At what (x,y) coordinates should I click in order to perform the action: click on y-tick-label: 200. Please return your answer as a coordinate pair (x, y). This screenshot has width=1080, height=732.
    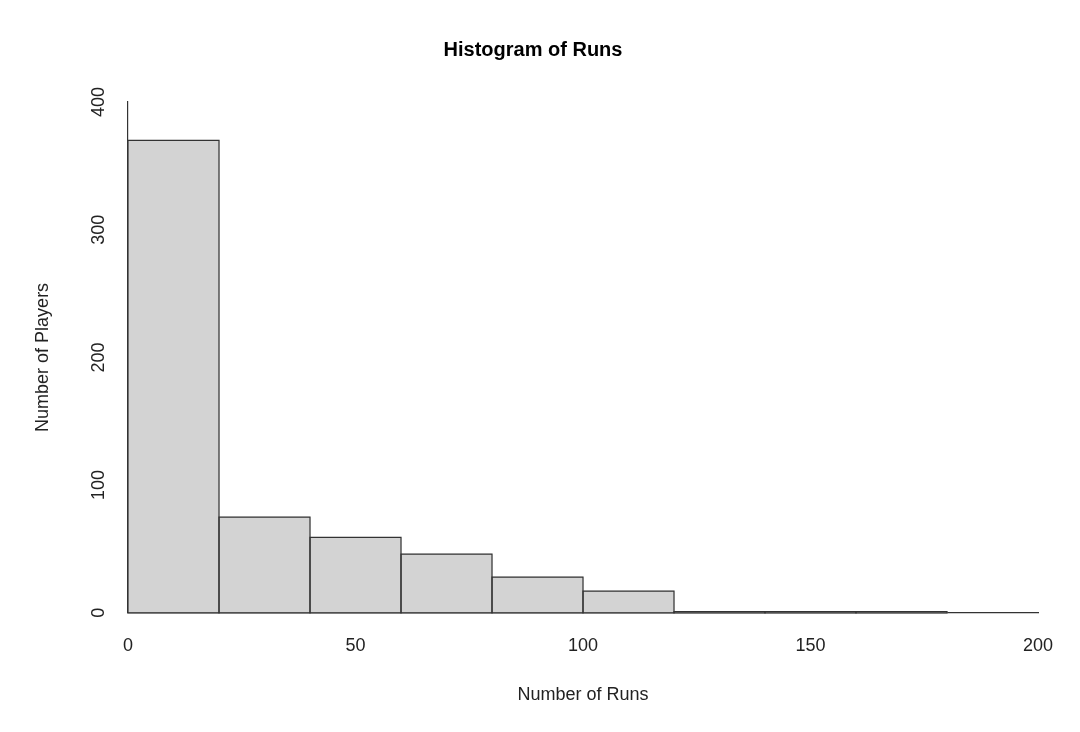
    Looking at the image, I should click on (97, 357).